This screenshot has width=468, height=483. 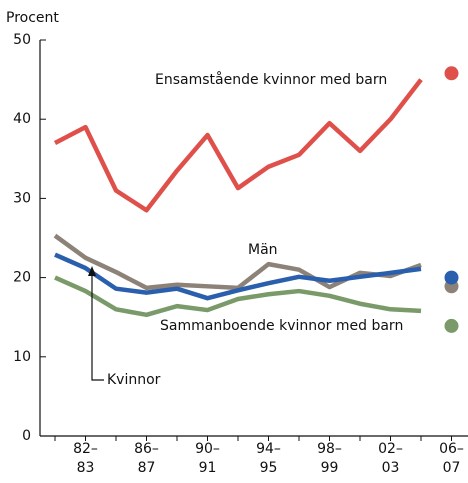 What do you see at coordinates (32, 18) in the screenshot?
I see `y-axis-label: Procent` at bounding box center [32, 18].